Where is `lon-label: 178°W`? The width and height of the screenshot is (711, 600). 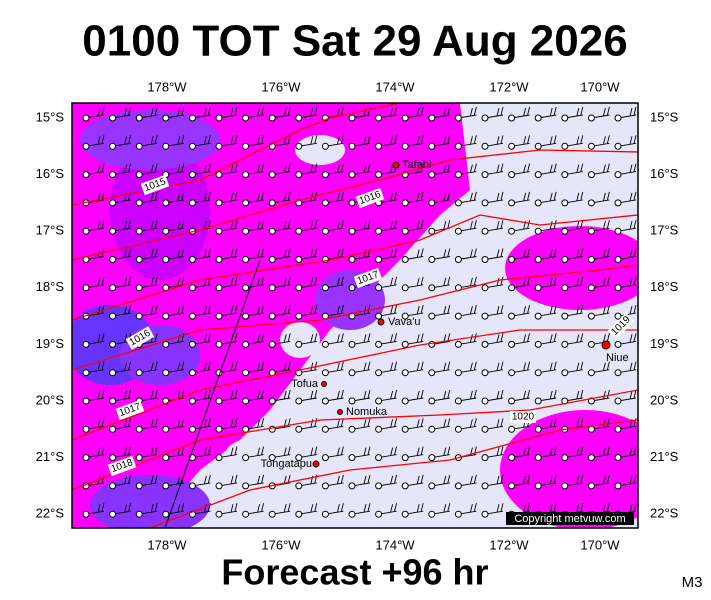 lon-label: 178°W is located at coordinates (167, 86).